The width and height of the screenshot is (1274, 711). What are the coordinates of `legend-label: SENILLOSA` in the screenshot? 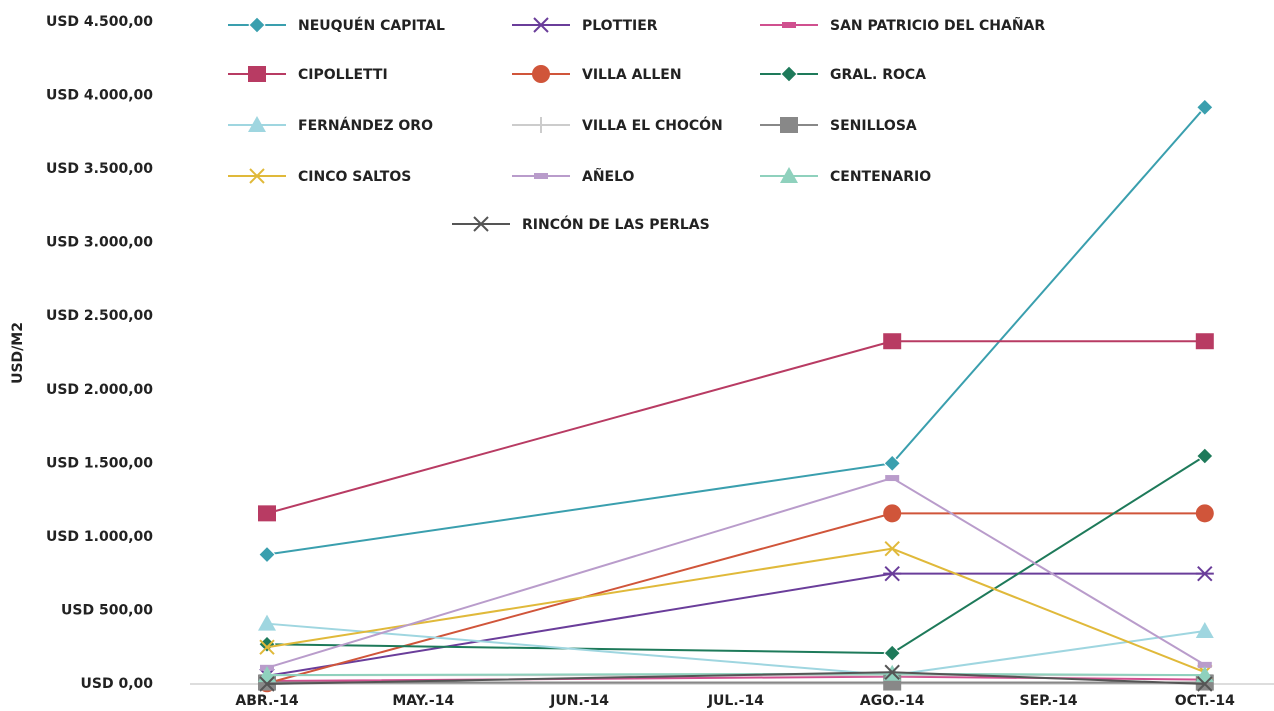 It's located at (873, 126).